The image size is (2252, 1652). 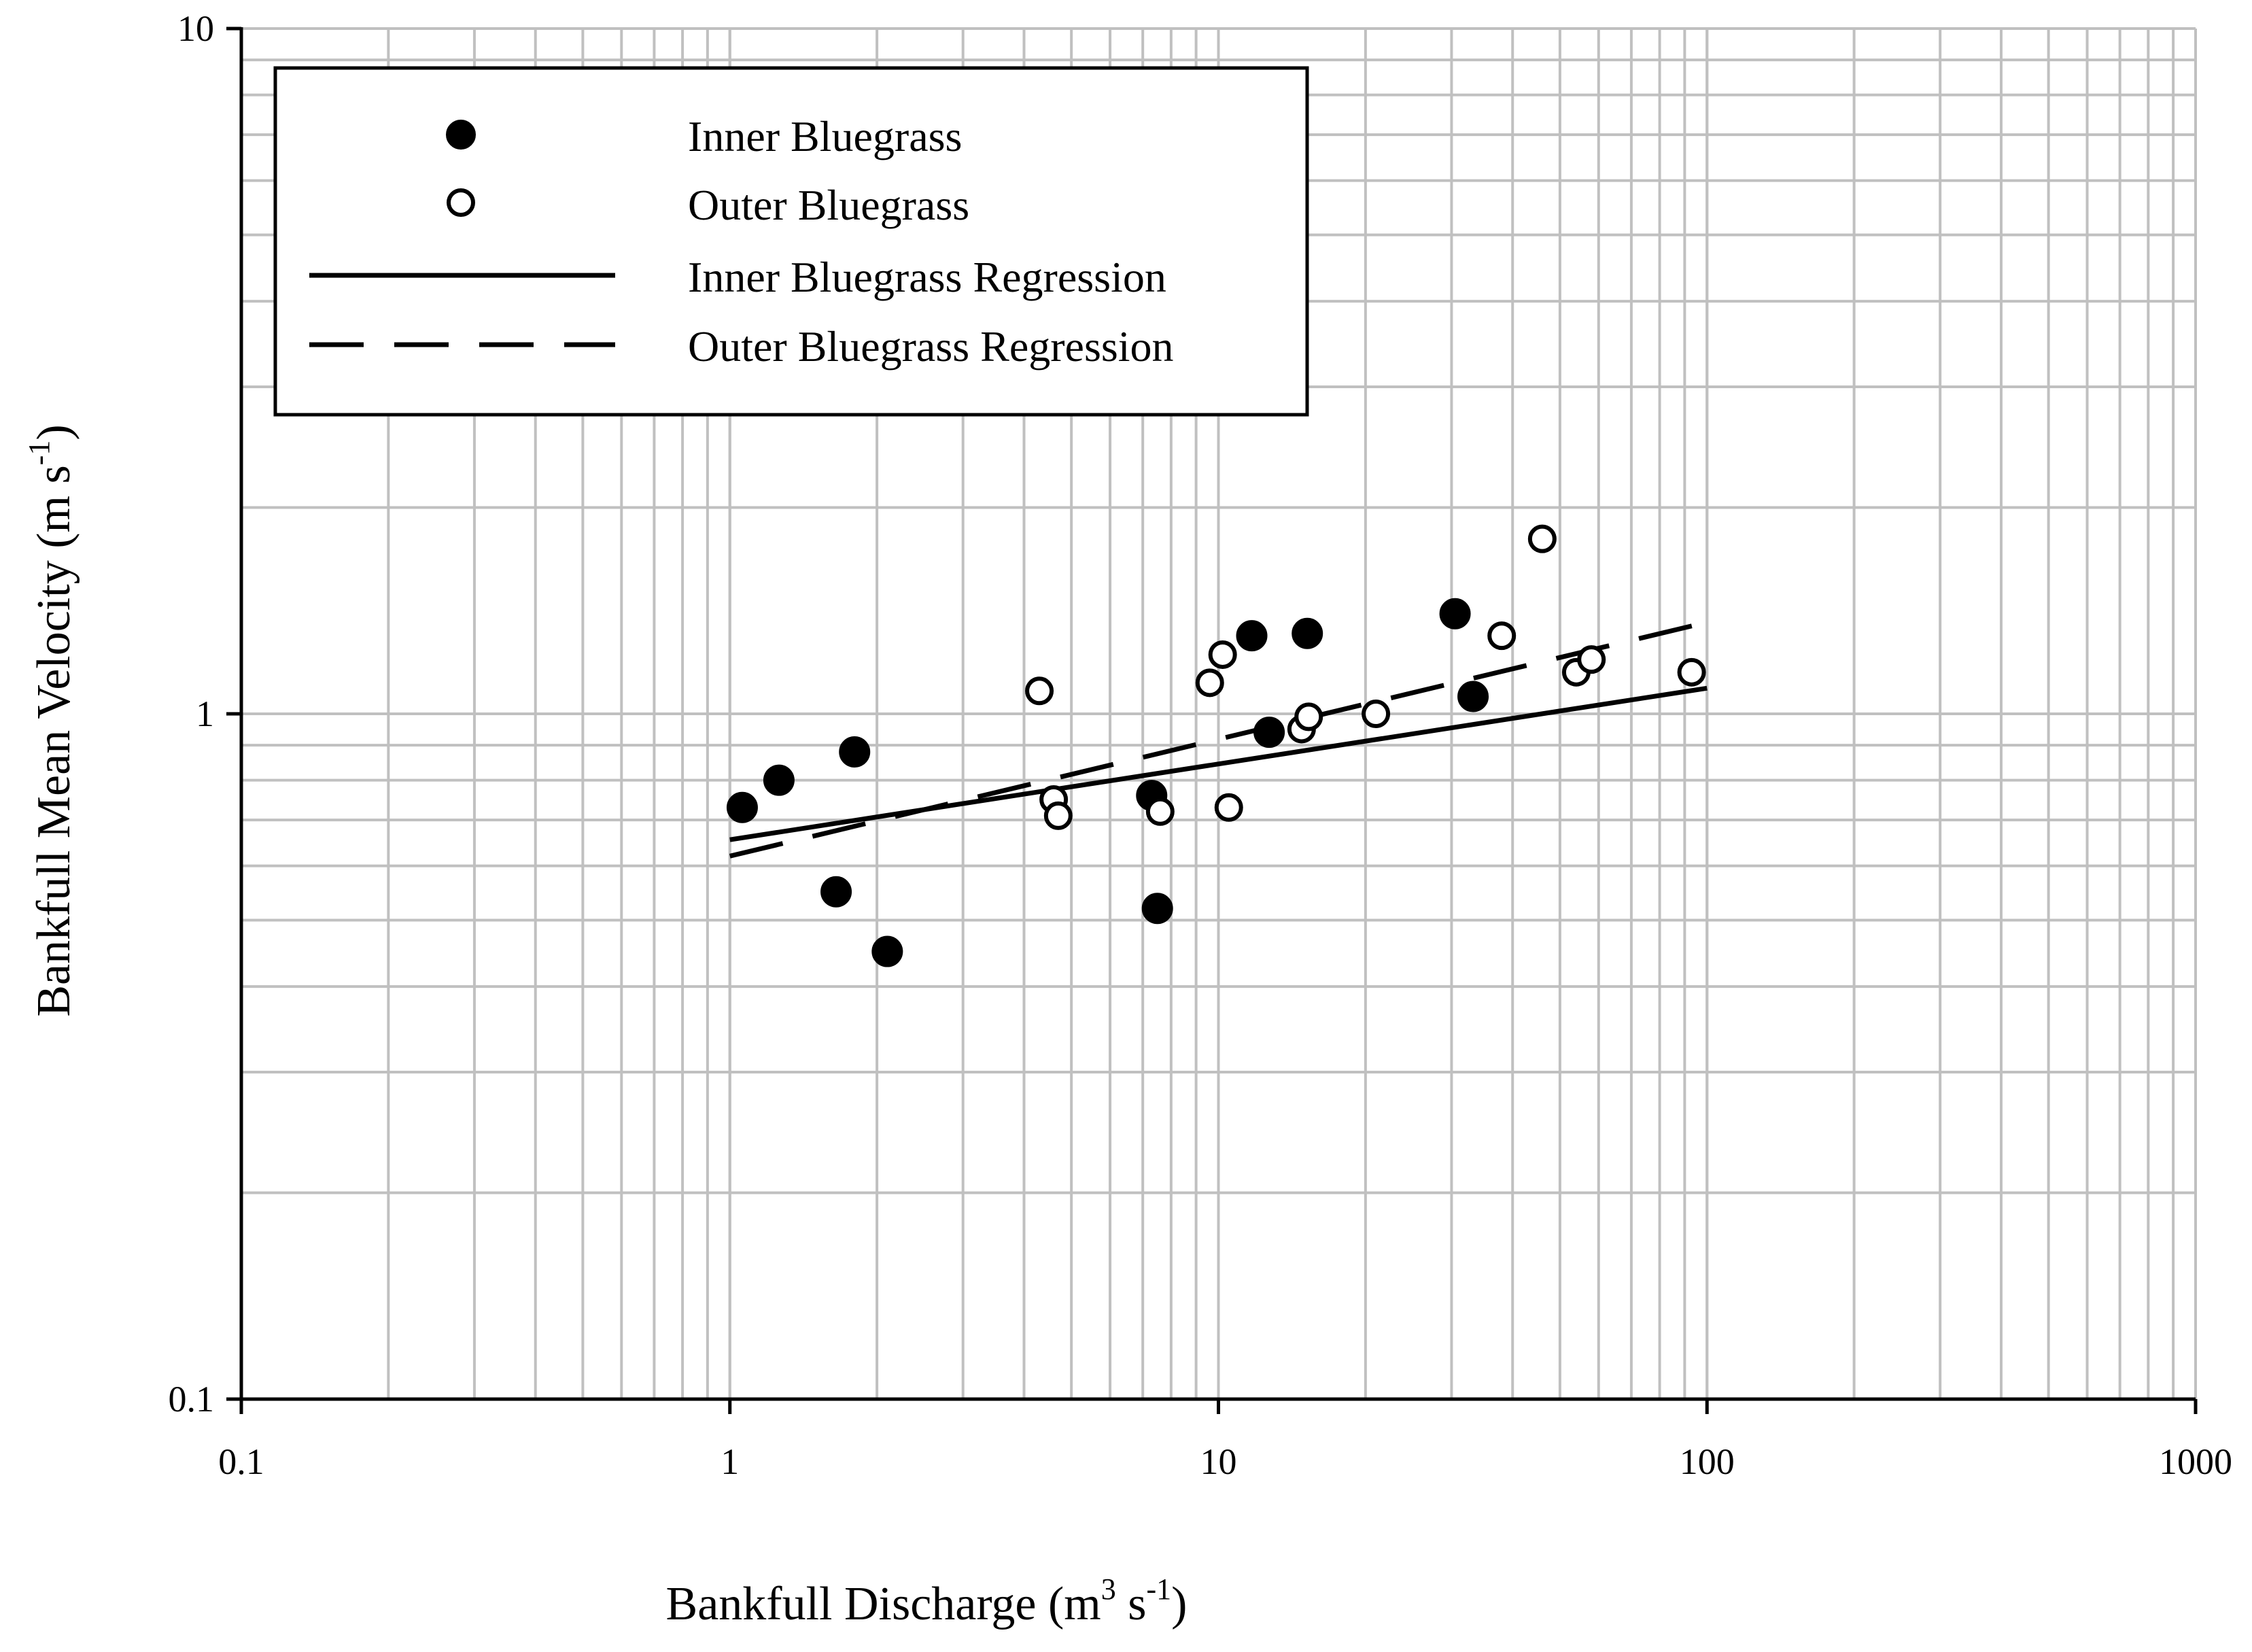 I want to click on x-axis-label: Bankfull Discharge (m3 s-1), so click(x=927, y=1601).